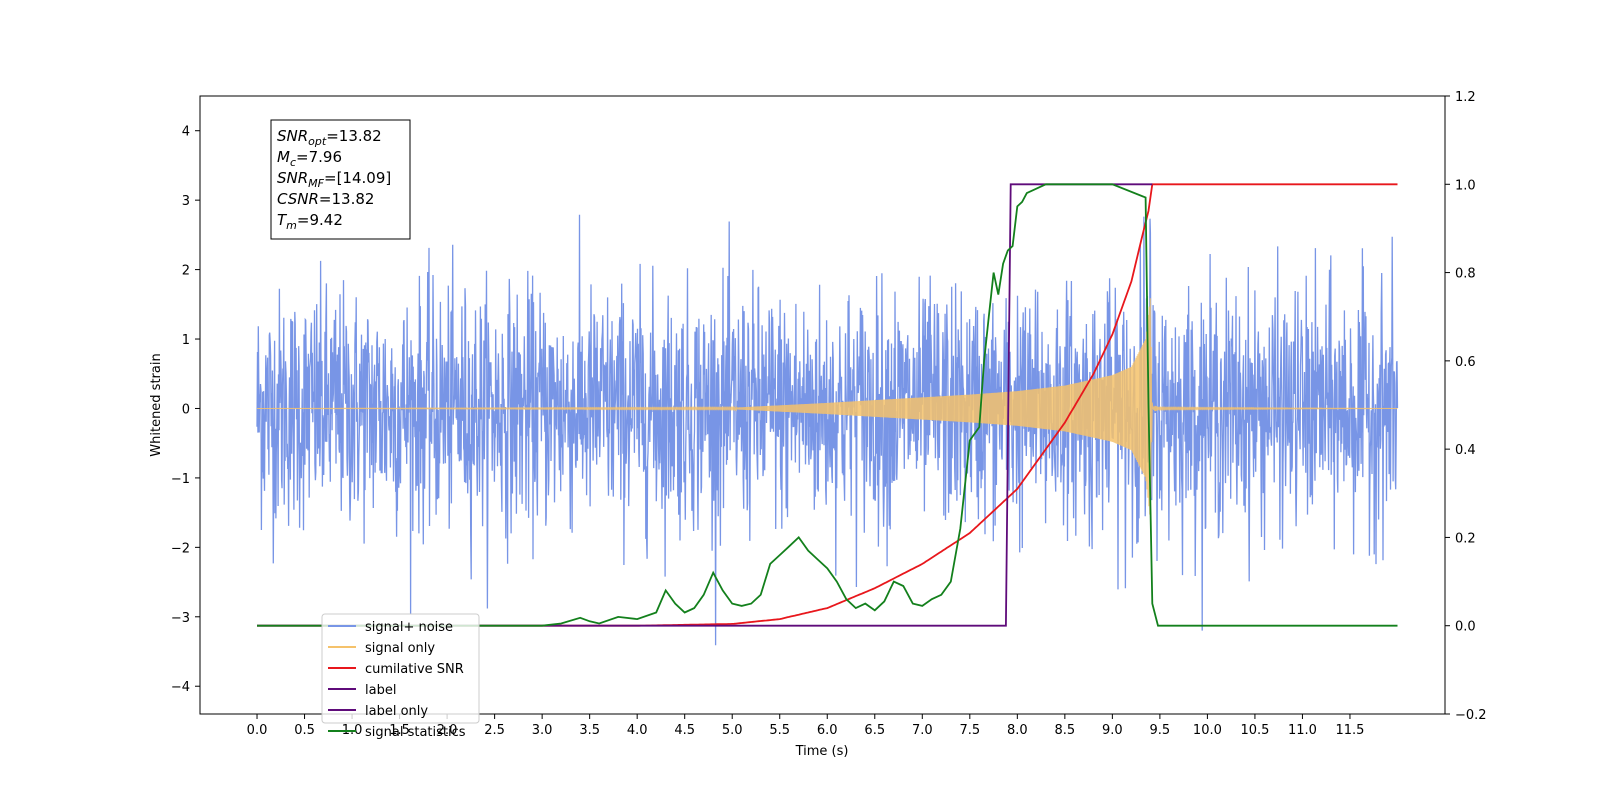 The width and height of the screenshot is (1600, 804). Describe the element at coordinates (409, 627) in the screenshot. I see `legend-entry: signal+ noise` at that location.